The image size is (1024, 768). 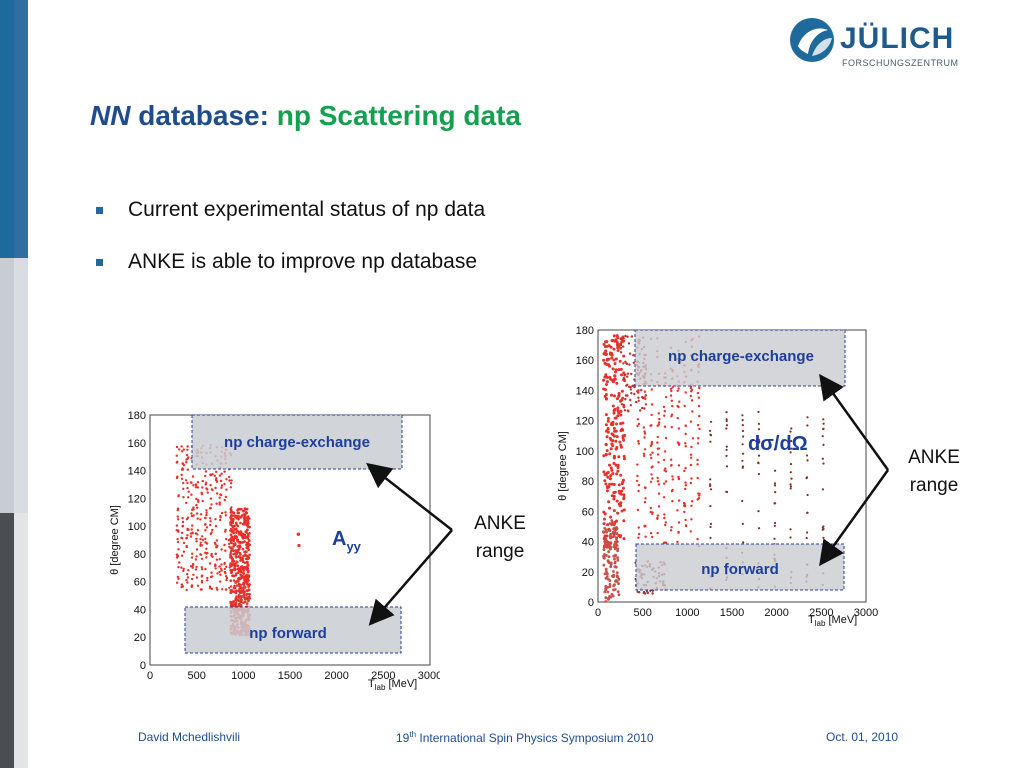 What do you see at coordinates (137, 444) in the screenshot?
I see `y-tick-label: 160` at bounding box center [137, 444].